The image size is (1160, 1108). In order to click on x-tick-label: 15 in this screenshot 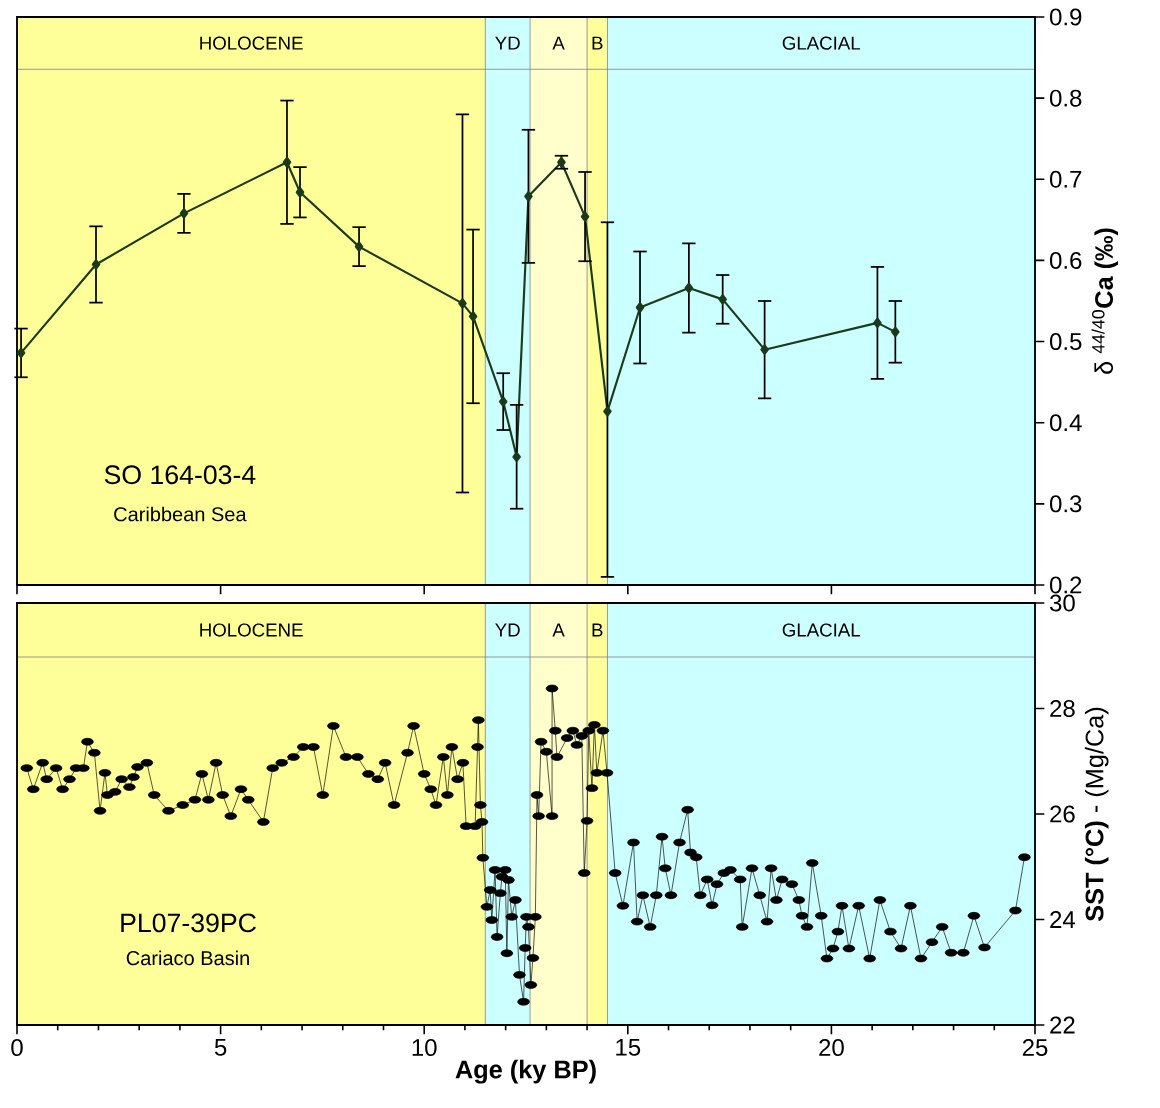, I will do `click(628, 1047)`.